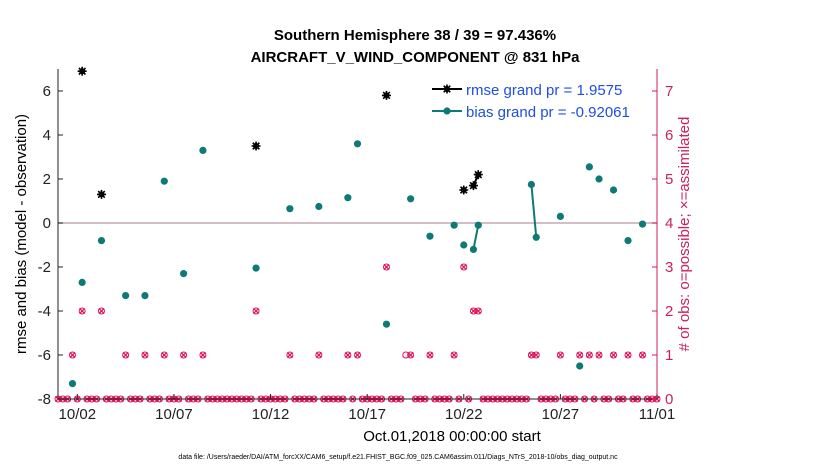  What do you see at coordinates (21, 234) in the screenshot?
I see `y-axis-label: rmse and bias (model - observation)` at bounding box center [21, 234].